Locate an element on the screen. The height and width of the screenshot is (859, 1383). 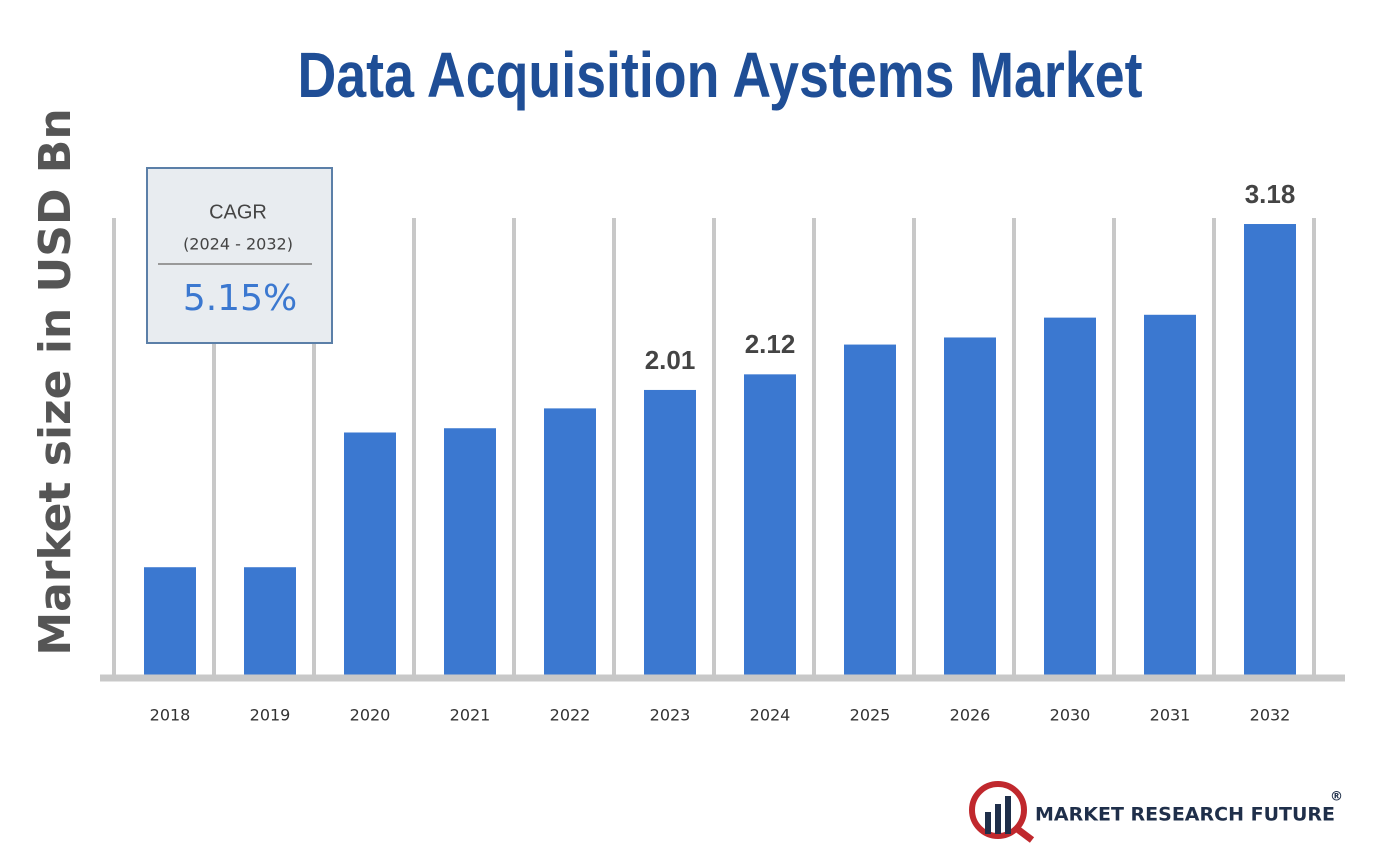
cagr-box: CAGR (2024 - 2032) 5.15% is located at coordinates (239, 255).